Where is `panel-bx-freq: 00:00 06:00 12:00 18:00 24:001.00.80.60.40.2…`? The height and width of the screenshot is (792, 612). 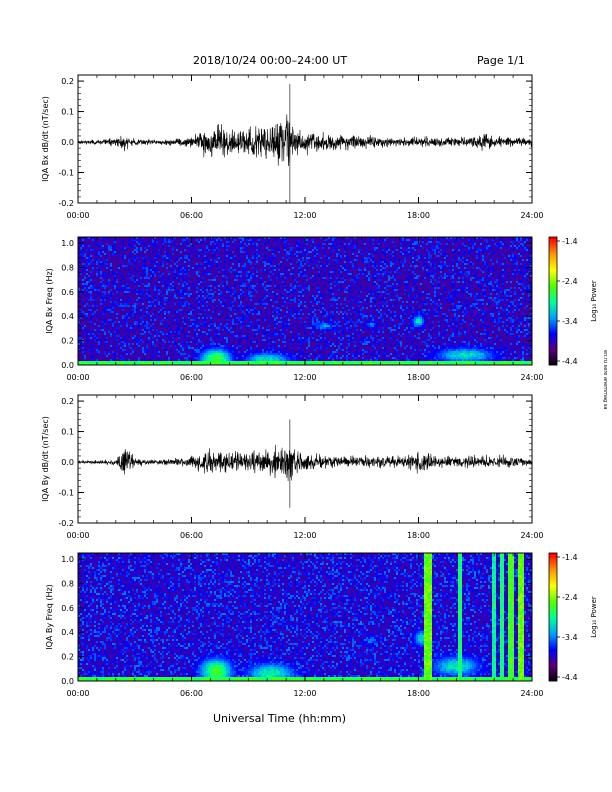
panel-bx-freq: 00:00 06:00 12:00 18:00 24:001.00.80.60.40.2… is located at coordinates (294, 309).